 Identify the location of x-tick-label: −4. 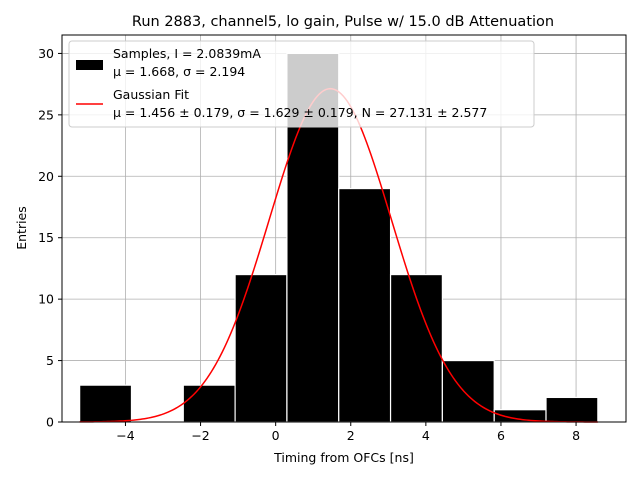
(125, 435).